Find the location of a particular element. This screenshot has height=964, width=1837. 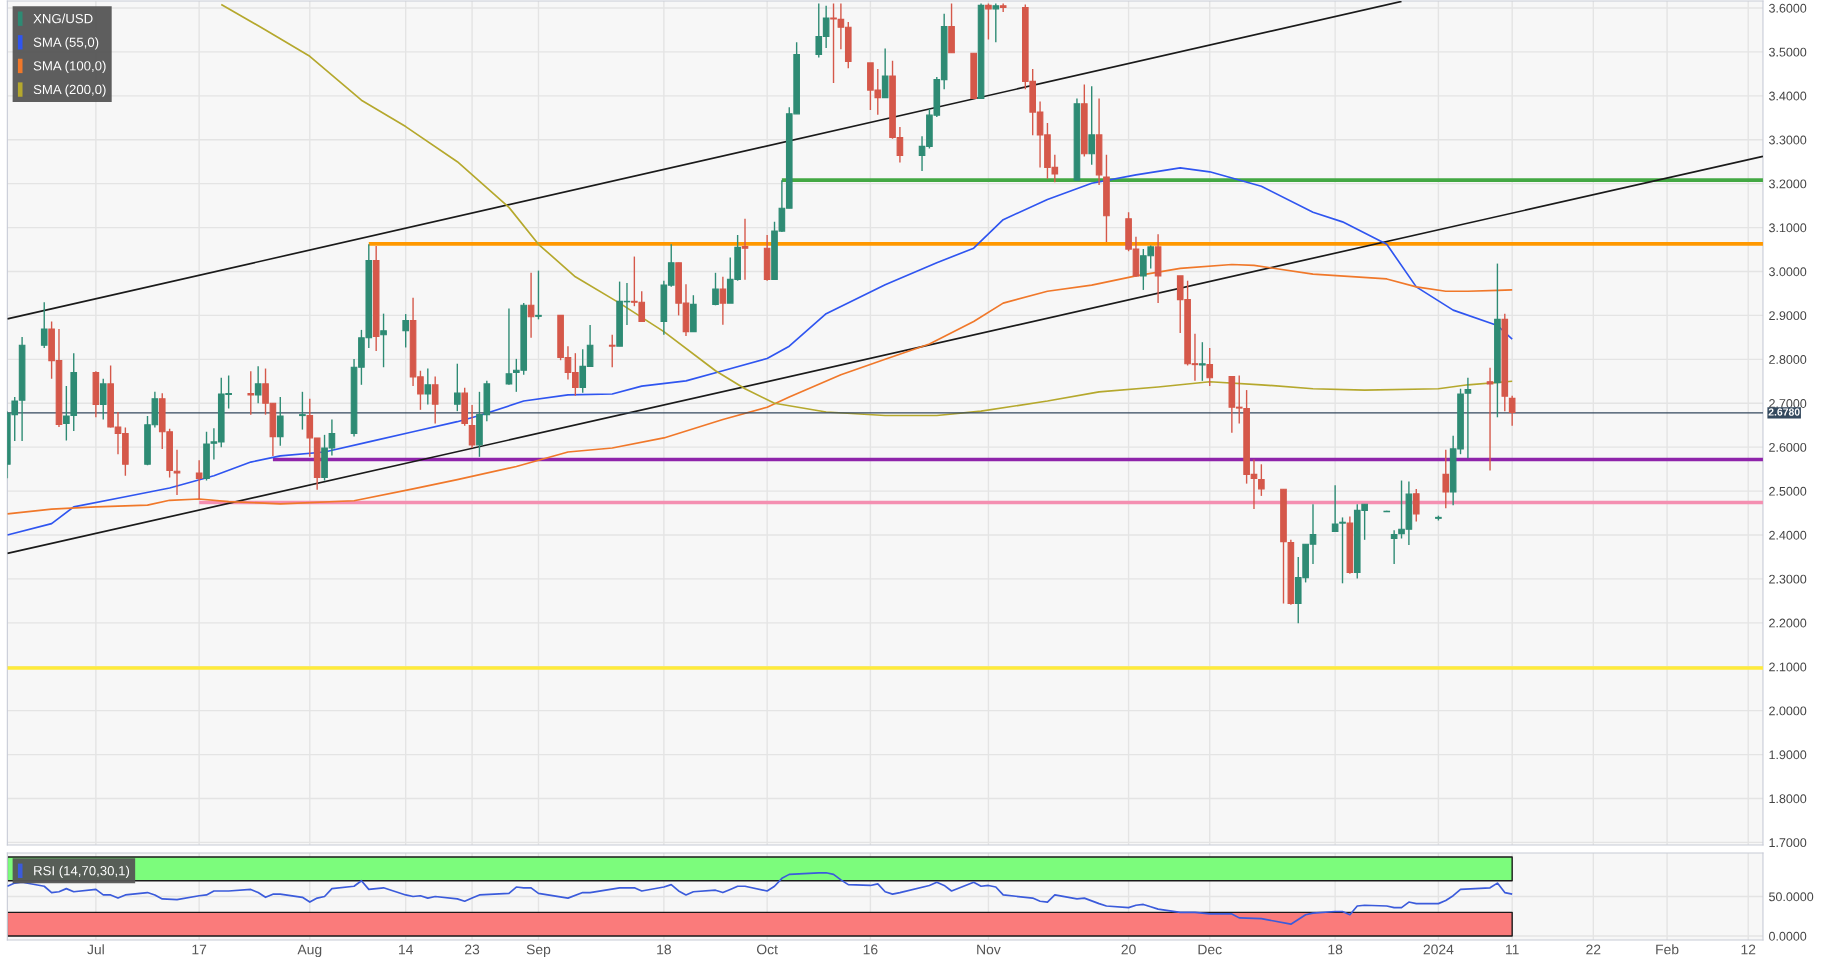

x-tick-label: 17 is located at coordinates (199, 949).